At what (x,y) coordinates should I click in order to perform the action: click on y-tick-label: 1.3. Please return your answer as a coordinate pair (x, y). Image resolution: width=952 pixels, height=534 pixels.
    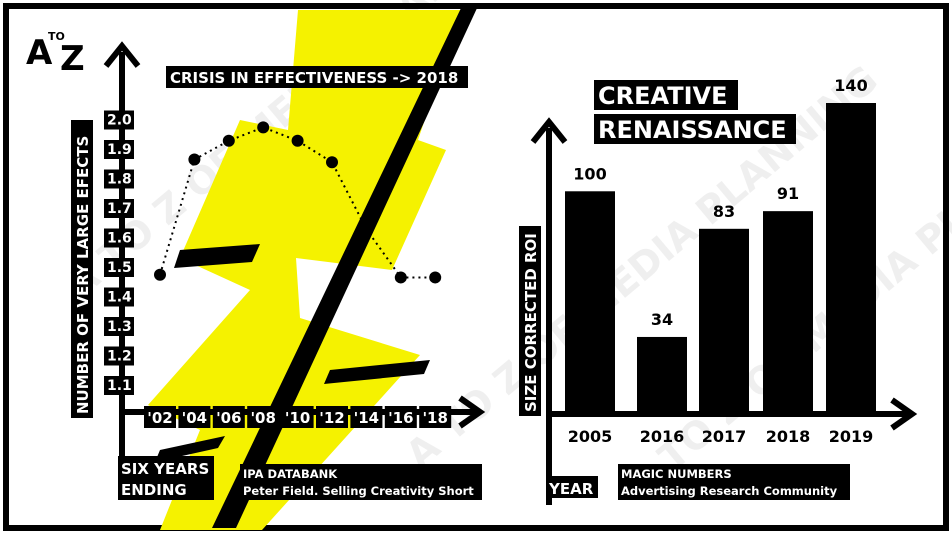
    Looking at the image, I should click on (119, 327).